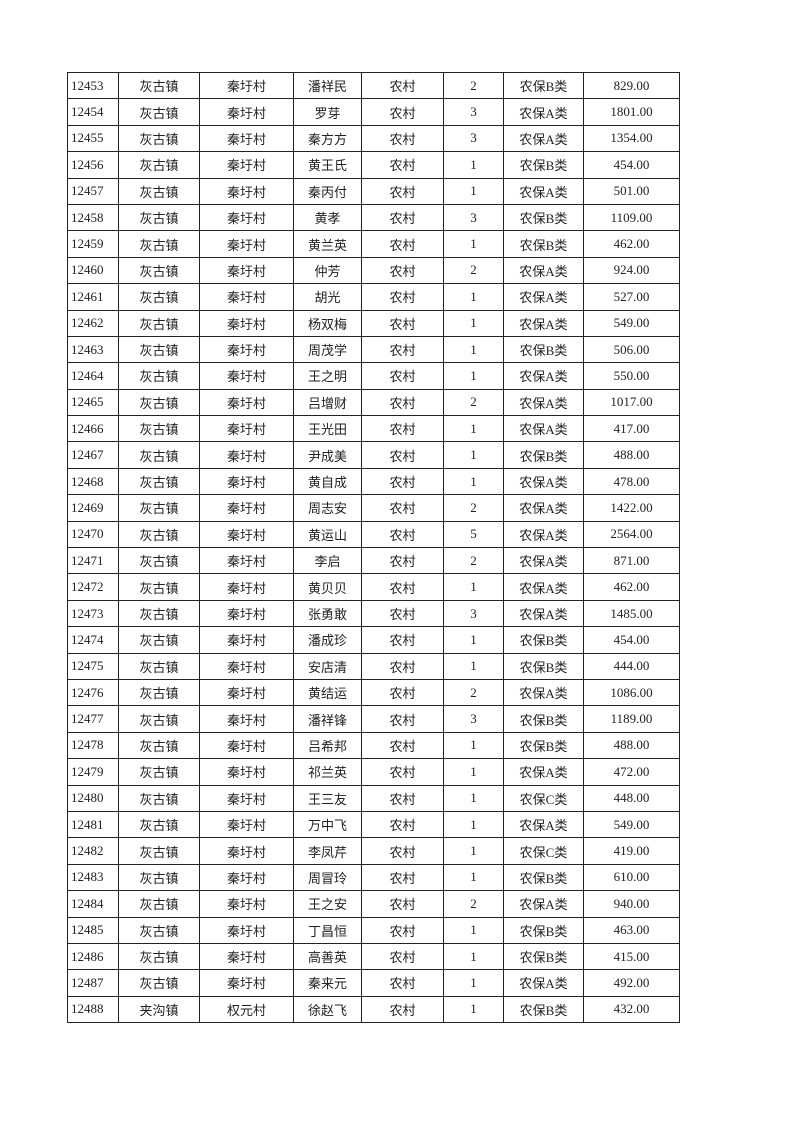  What do you see at coordinates (473, 534) in the screenshot?
I see `cell-member-count: 5` at bounding box center [473, 534].